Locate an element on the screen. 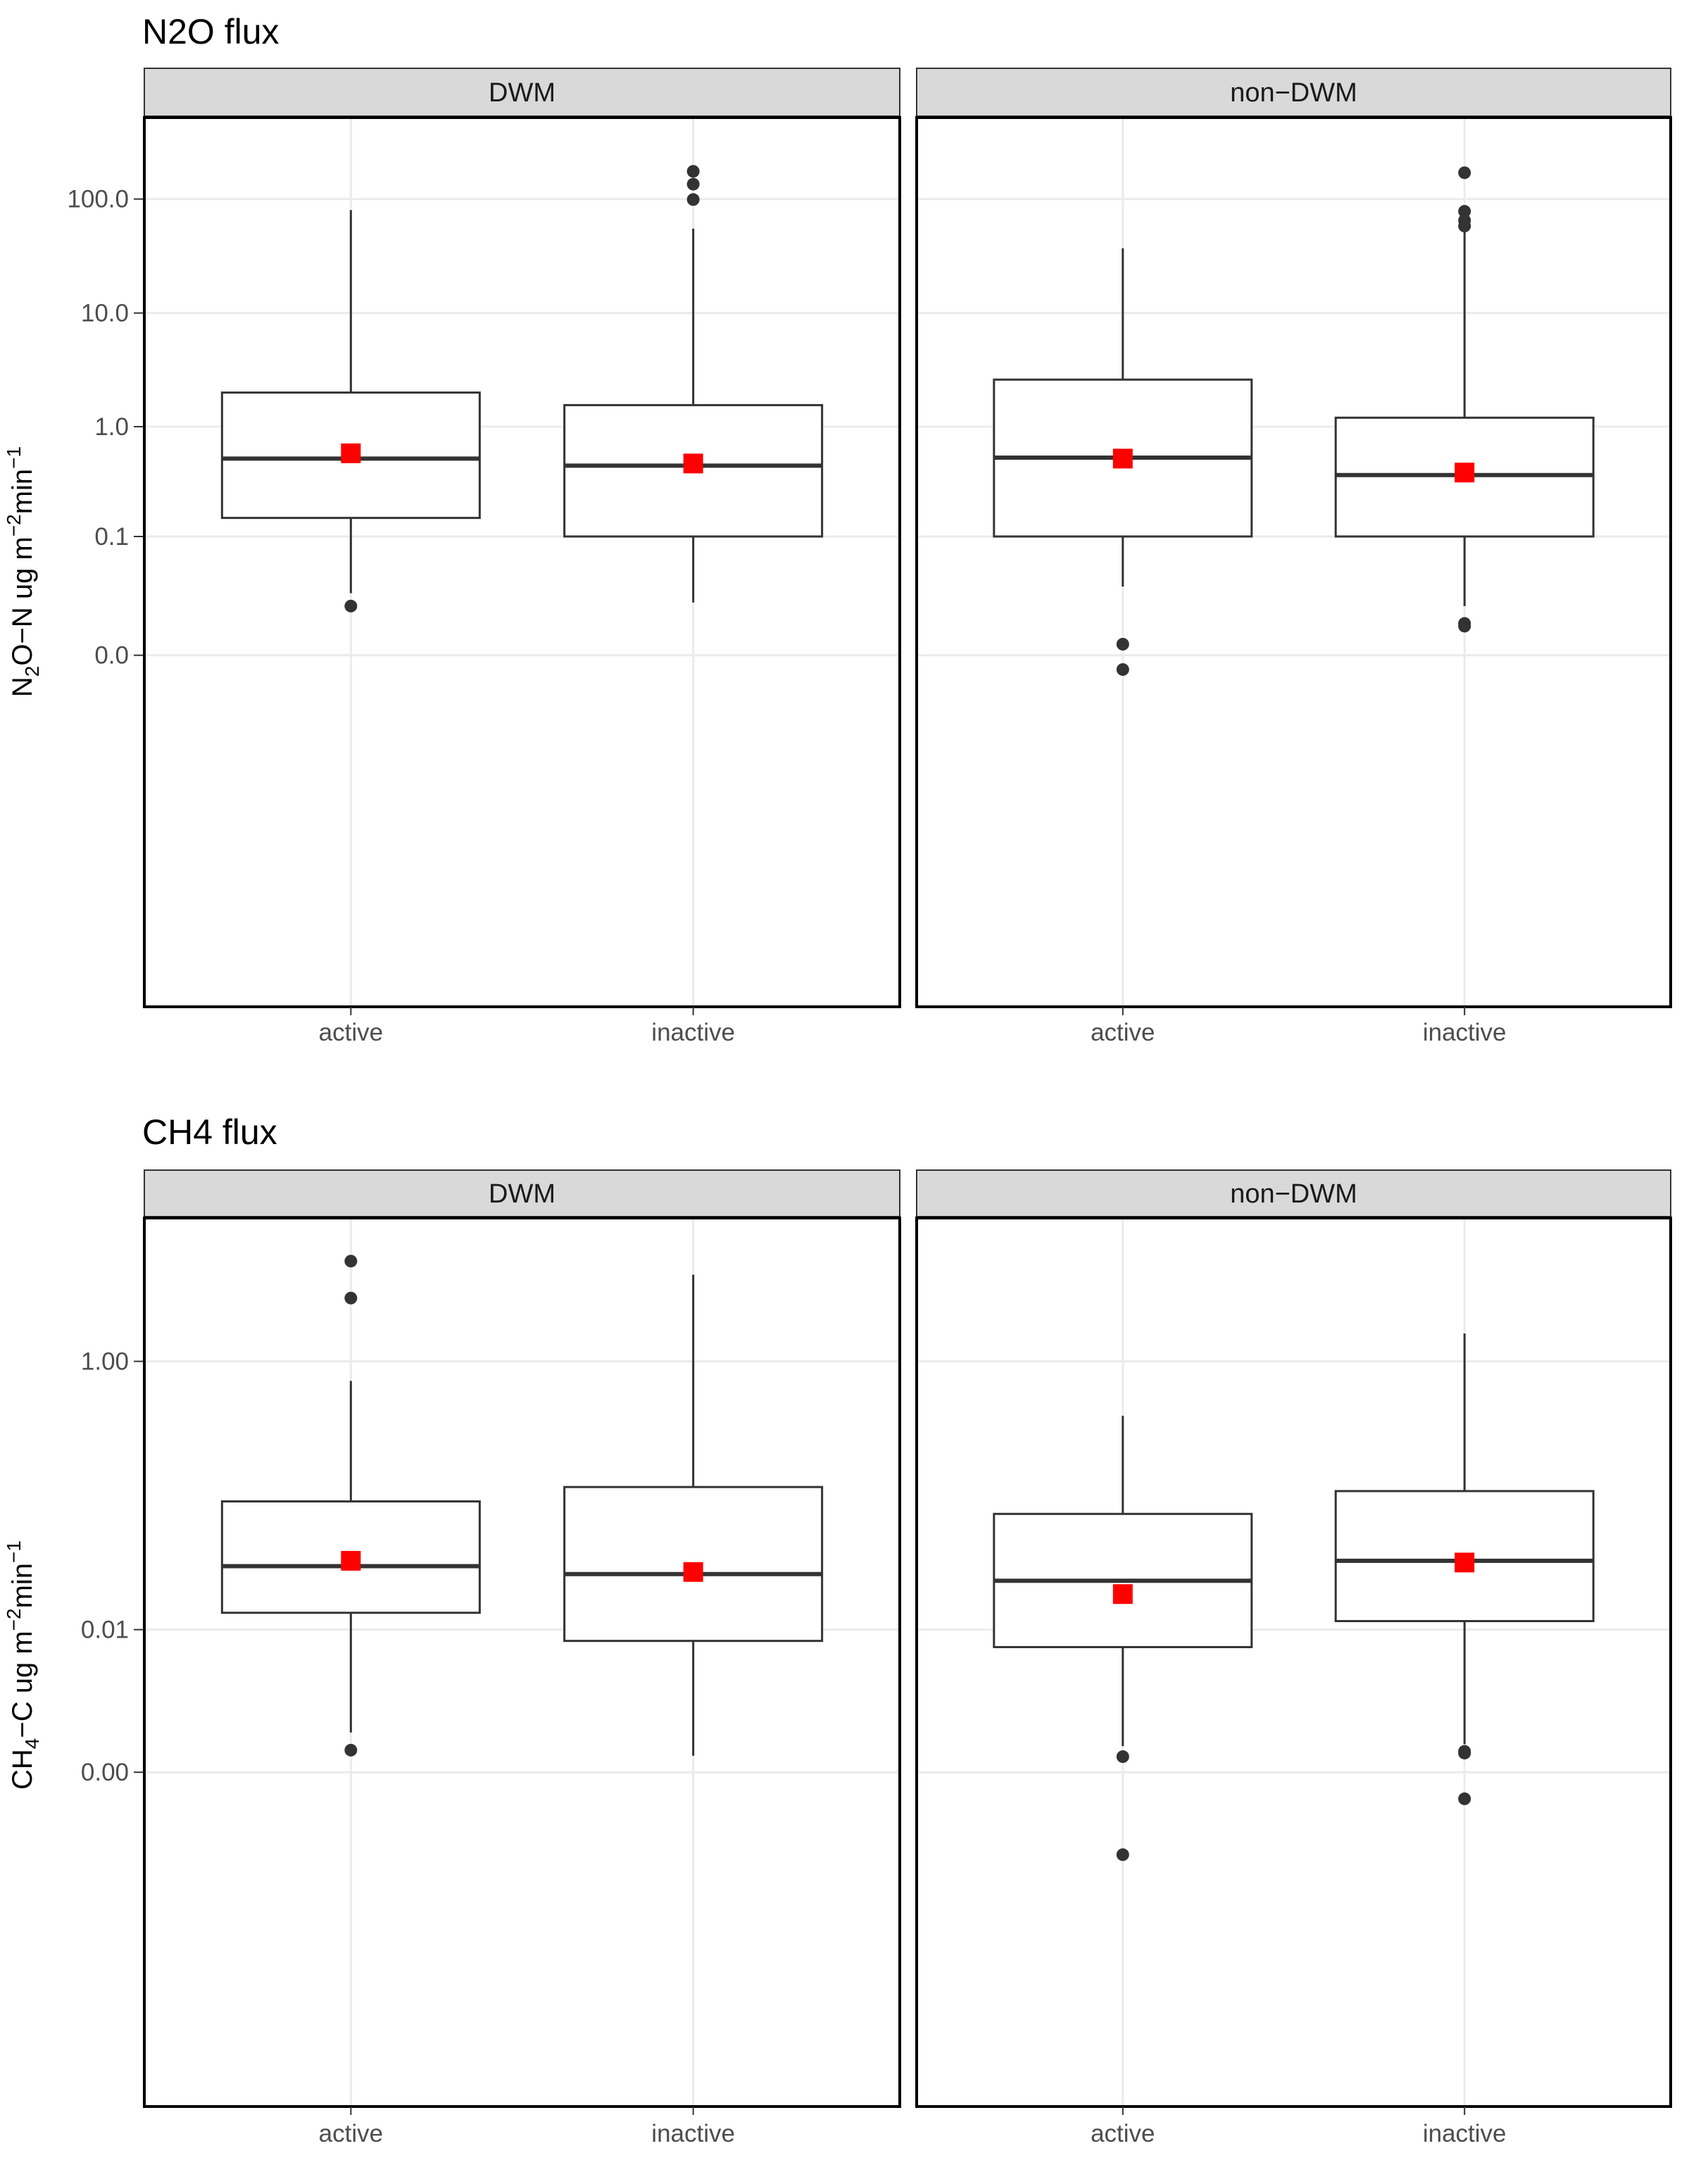  y-axis-title: N2O−N ug m−2min−1 is located at coordinates (23, 571).